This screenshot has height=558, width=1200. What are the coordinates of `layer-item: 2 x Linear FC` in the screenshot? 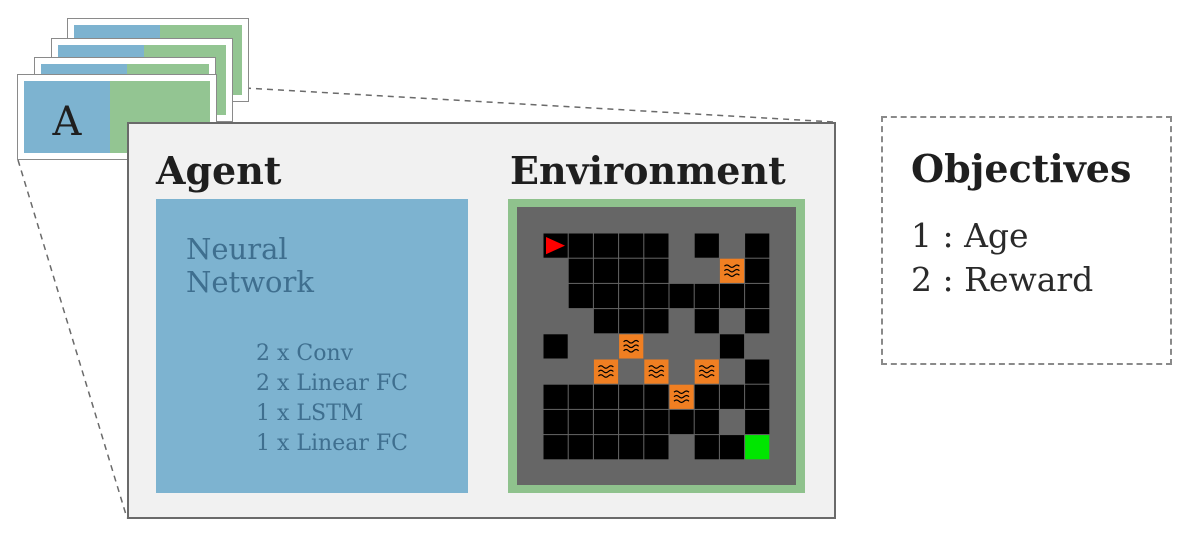 It's located at (332, 383).